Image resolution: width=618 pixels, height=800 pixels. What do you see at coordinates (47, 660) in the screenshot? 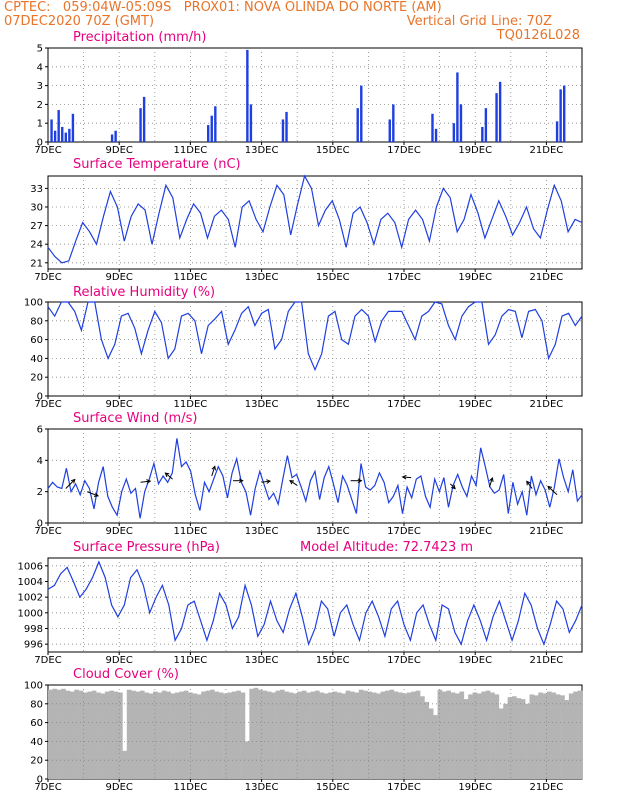
I see `chart4-xtick-0: 7DEC` at bounding box center [47, 660].